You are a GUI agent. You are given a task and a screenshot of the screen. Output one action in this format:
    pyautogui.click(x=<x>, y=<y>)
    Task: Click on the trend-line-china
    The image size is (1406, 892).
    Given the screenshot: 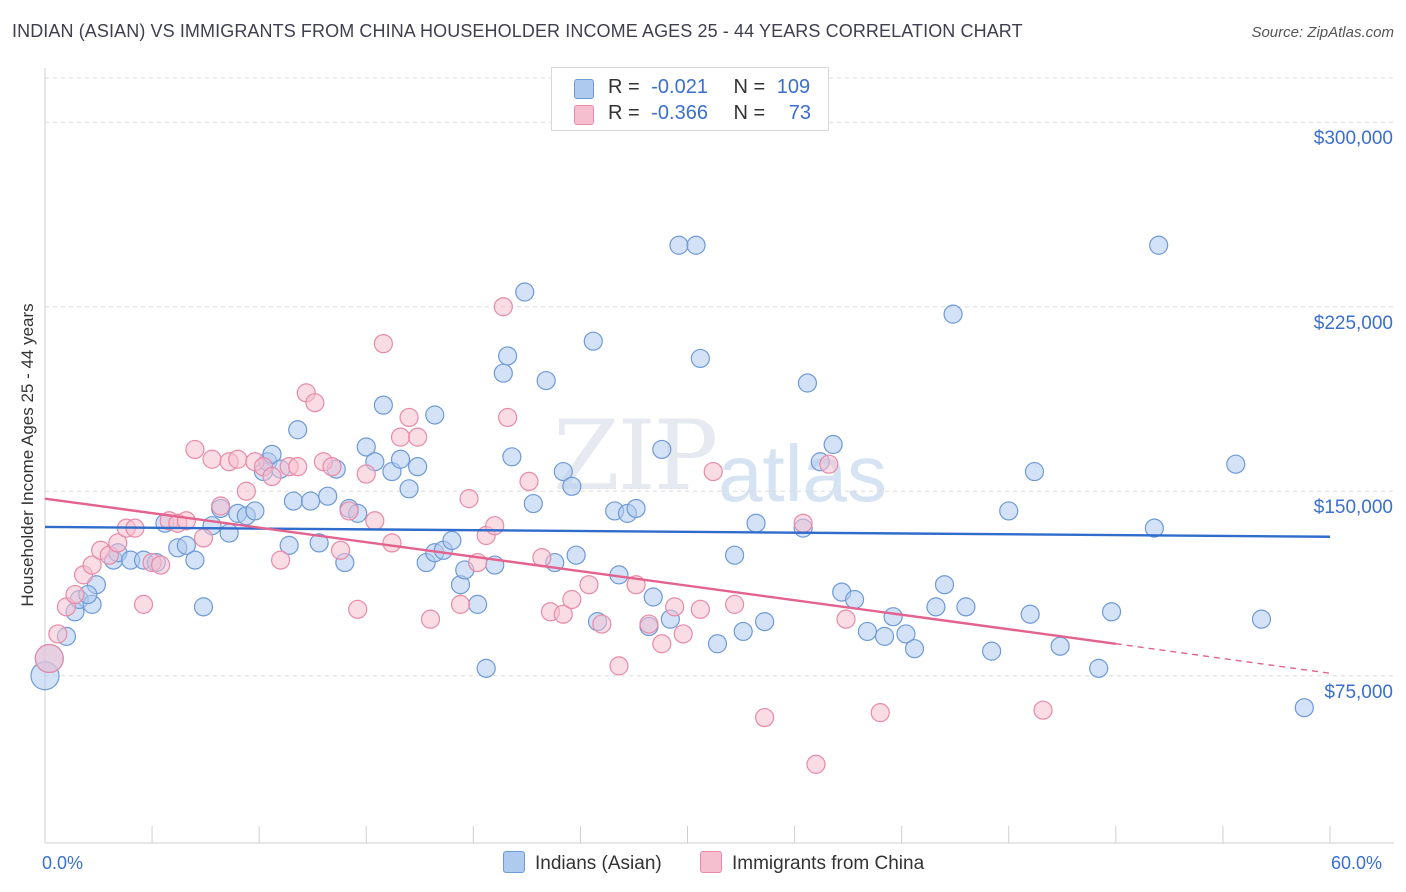 What is the action you would take?
    pyautogui.click(x=580, y=571)
    